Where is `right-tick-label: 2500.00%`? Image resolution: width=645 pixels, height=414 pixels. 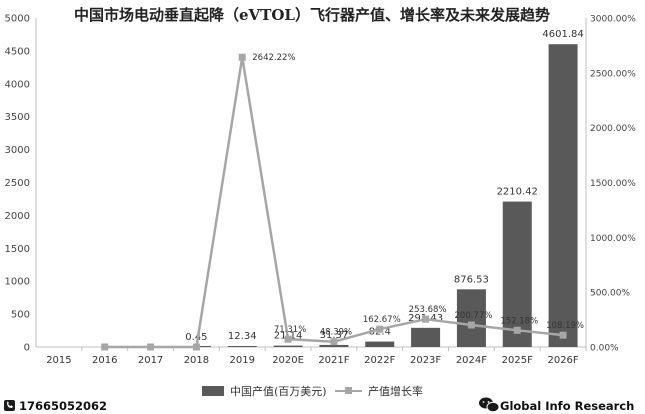
right-tick-label: 2500.00% is located at coordinates (613, 74).